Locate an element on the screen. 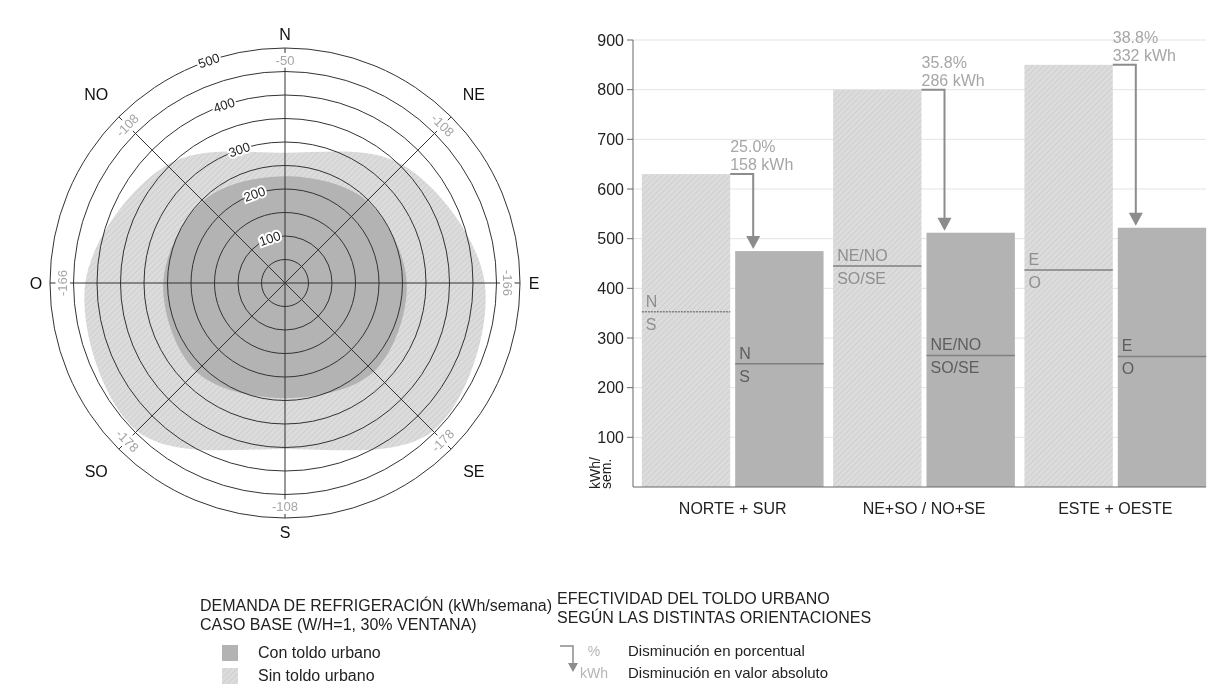 This screenshot has height=697, width=1208. y-axis-title: kWh/ sem. is located at coordinates (600, 473).